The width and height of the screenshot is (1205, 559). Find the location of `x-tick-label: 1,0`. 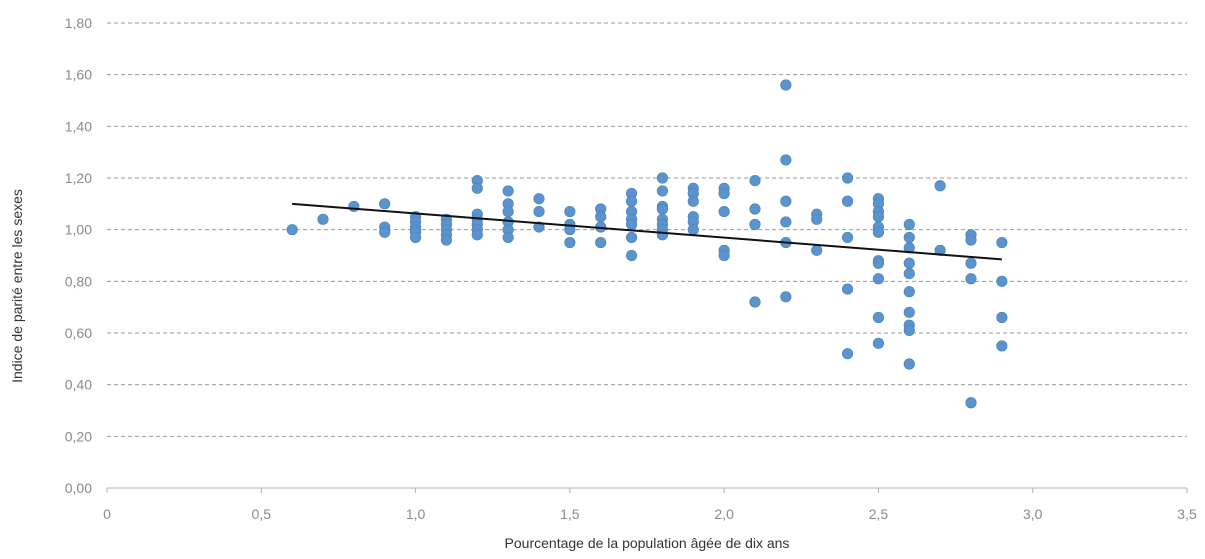

x-tick-label: 1,0 is located at coordinates (416, 514).